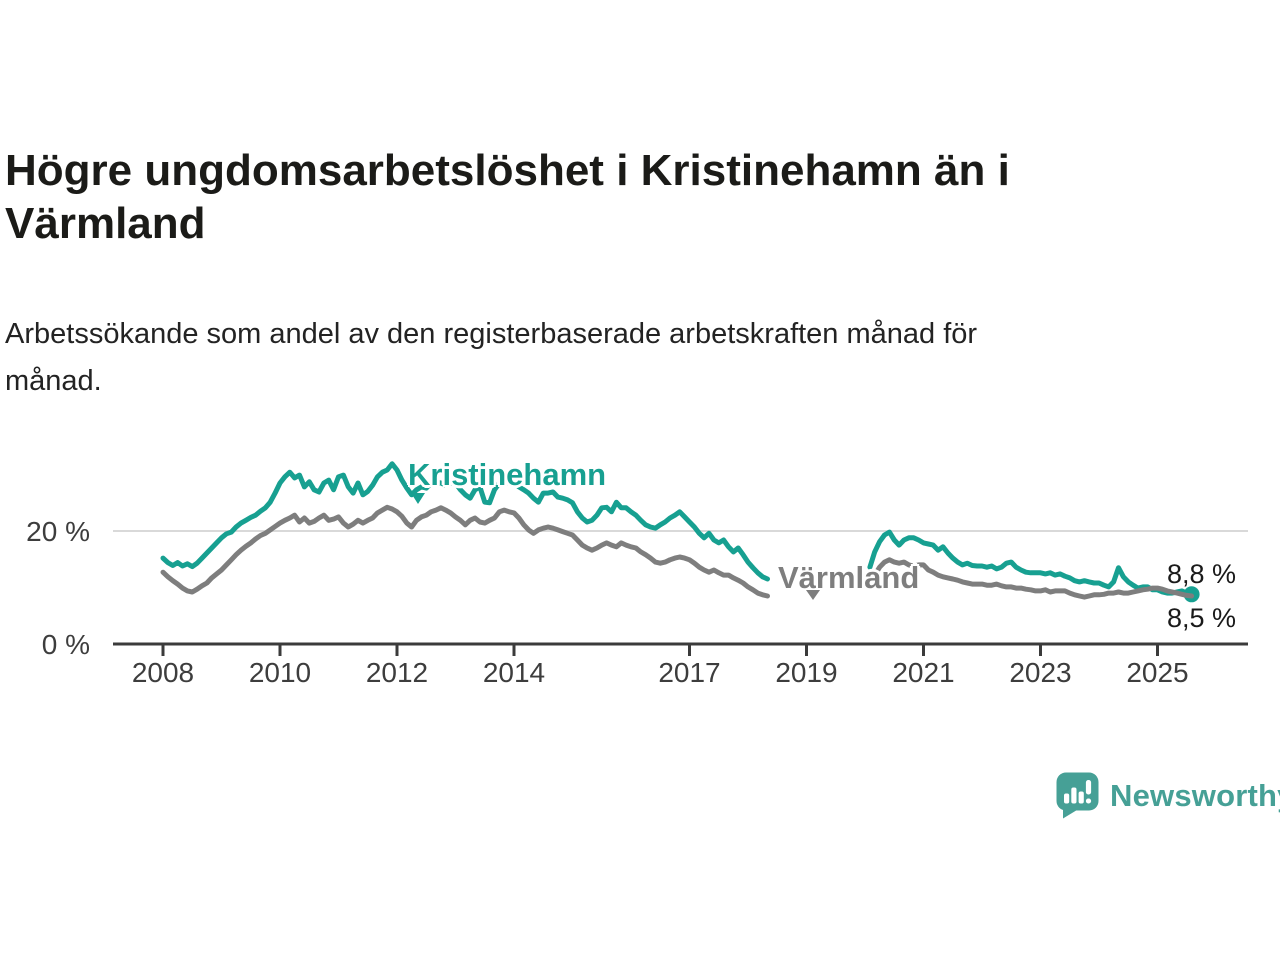 Image resolution: width=1280 pixels, height=960 pixels. I want to click on end-value-label-kristinehamn: 8,8 %, so click(1202, 574).